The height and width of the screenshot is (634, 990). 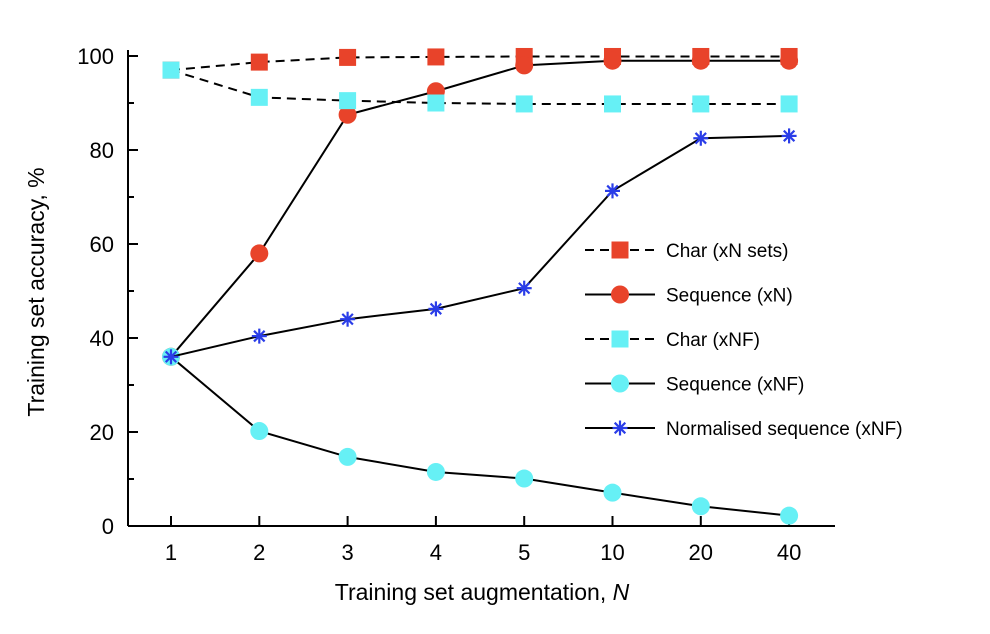 I want to click on legend-item: Char (xNF), so click(x=672, y=340).